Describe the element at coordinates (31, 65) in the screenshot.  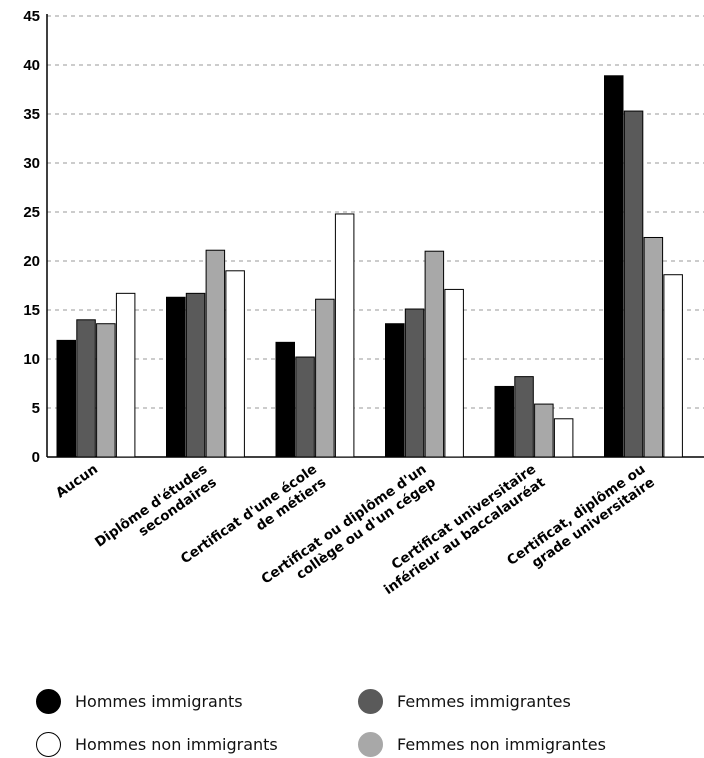
I see `y-tick-label: 40` at that location.